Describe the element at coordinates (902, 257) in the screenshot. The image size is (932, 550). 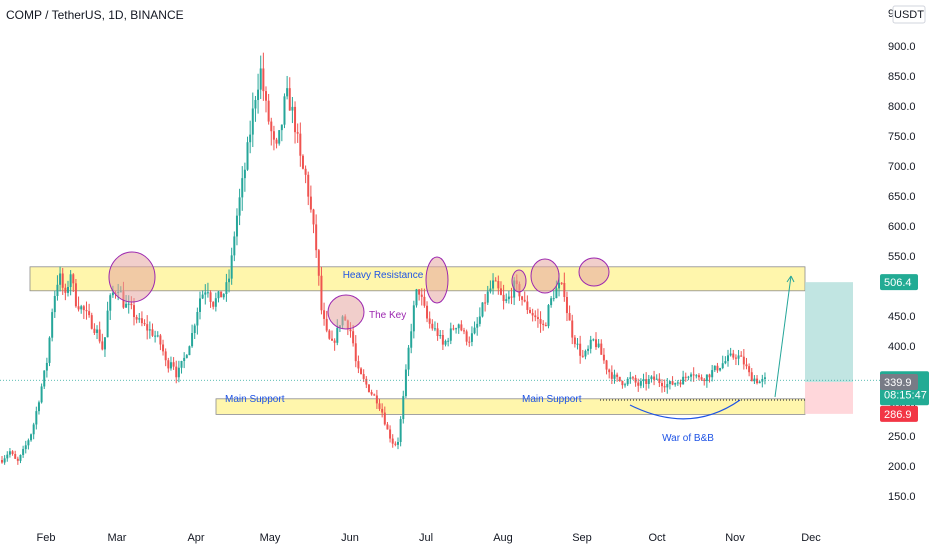
I see `y-tick-label: 550.0` at that location.